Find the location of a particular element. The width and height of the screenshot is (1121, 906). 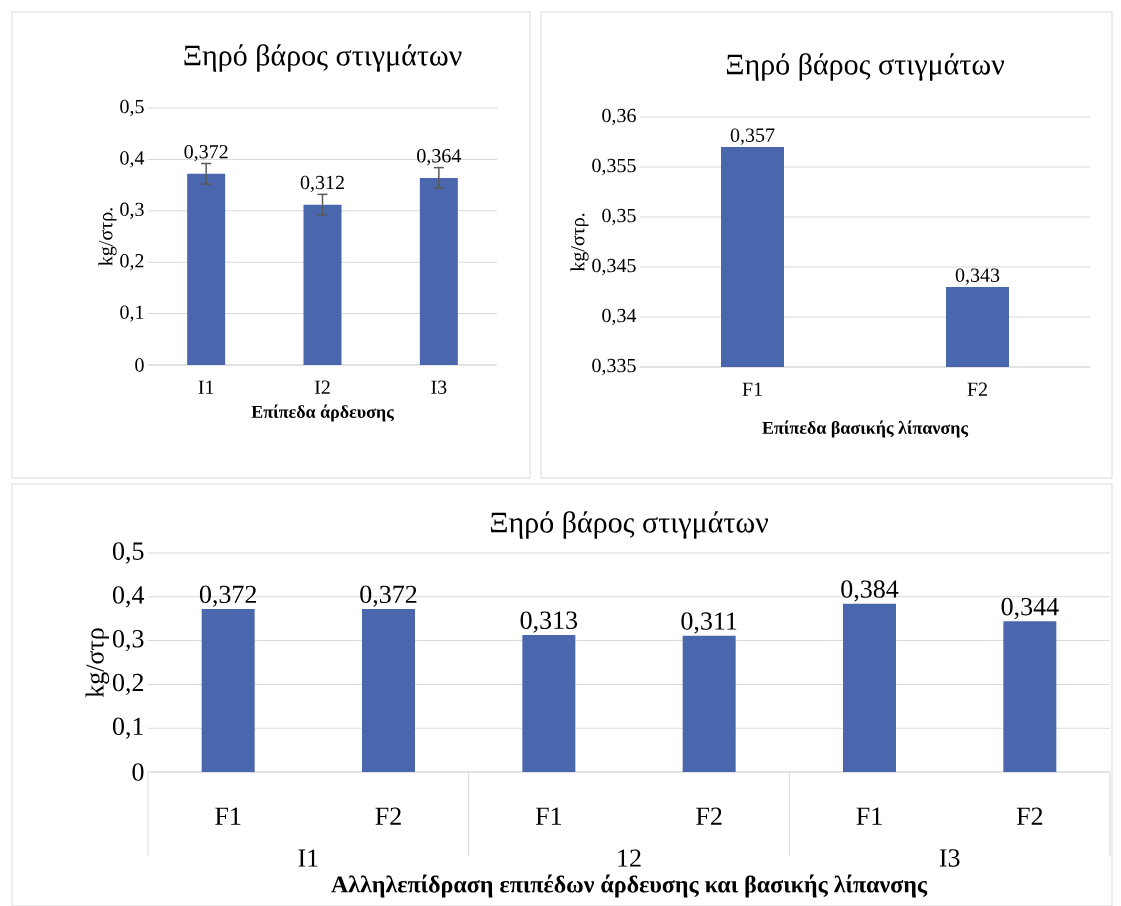

data-label: 0,384 is located at coordinates (870, 591).